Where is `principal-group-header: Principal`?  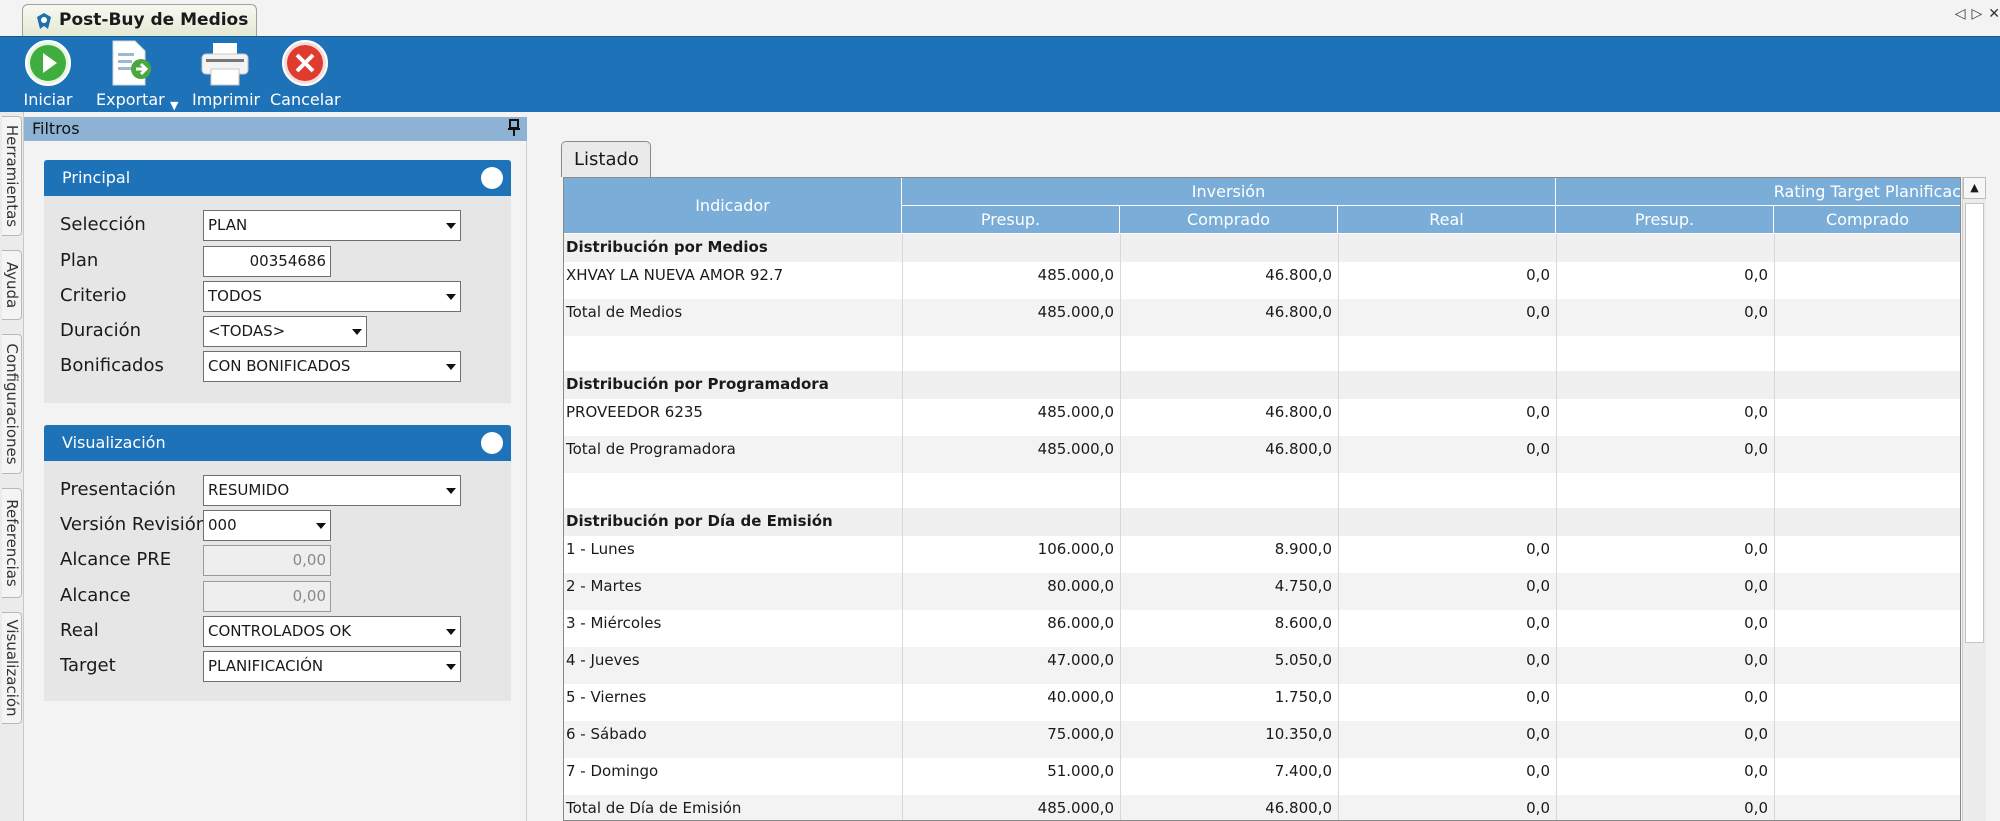
principal-group-header: Principal is located at coordinates (277, 178).